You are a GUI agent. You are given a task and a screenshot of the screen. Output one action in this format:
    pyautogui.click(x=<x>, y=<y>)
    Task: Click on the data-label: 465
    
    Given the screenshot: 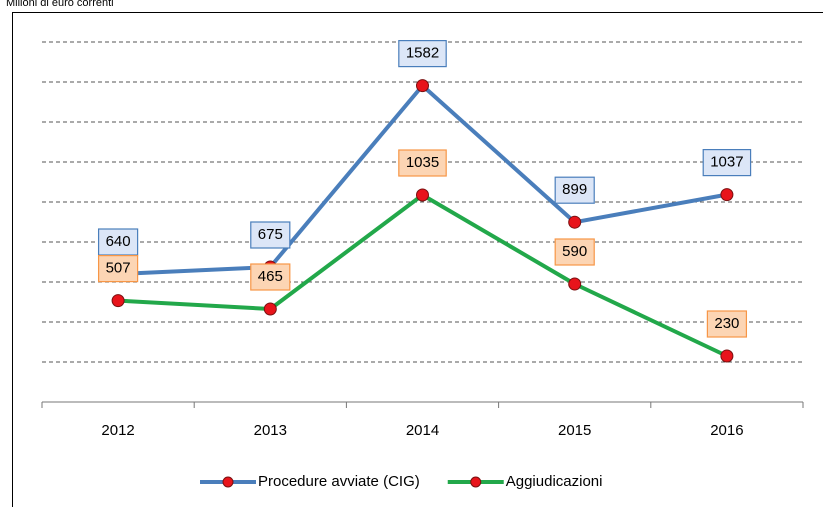 What is the action you would take?
    pyautogui.click(x=270, y=276)
    